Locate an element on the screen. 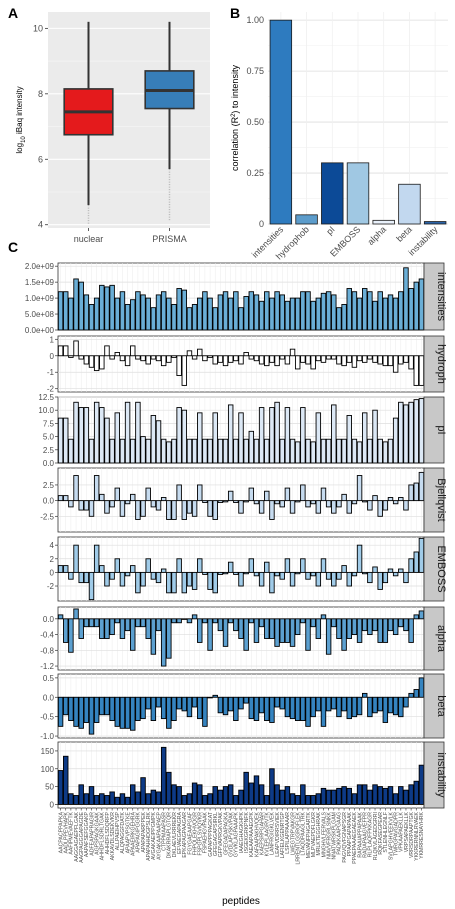 The image size is (455, 909). facet-ytick-label: -1 is located at coordinates (51, 372).